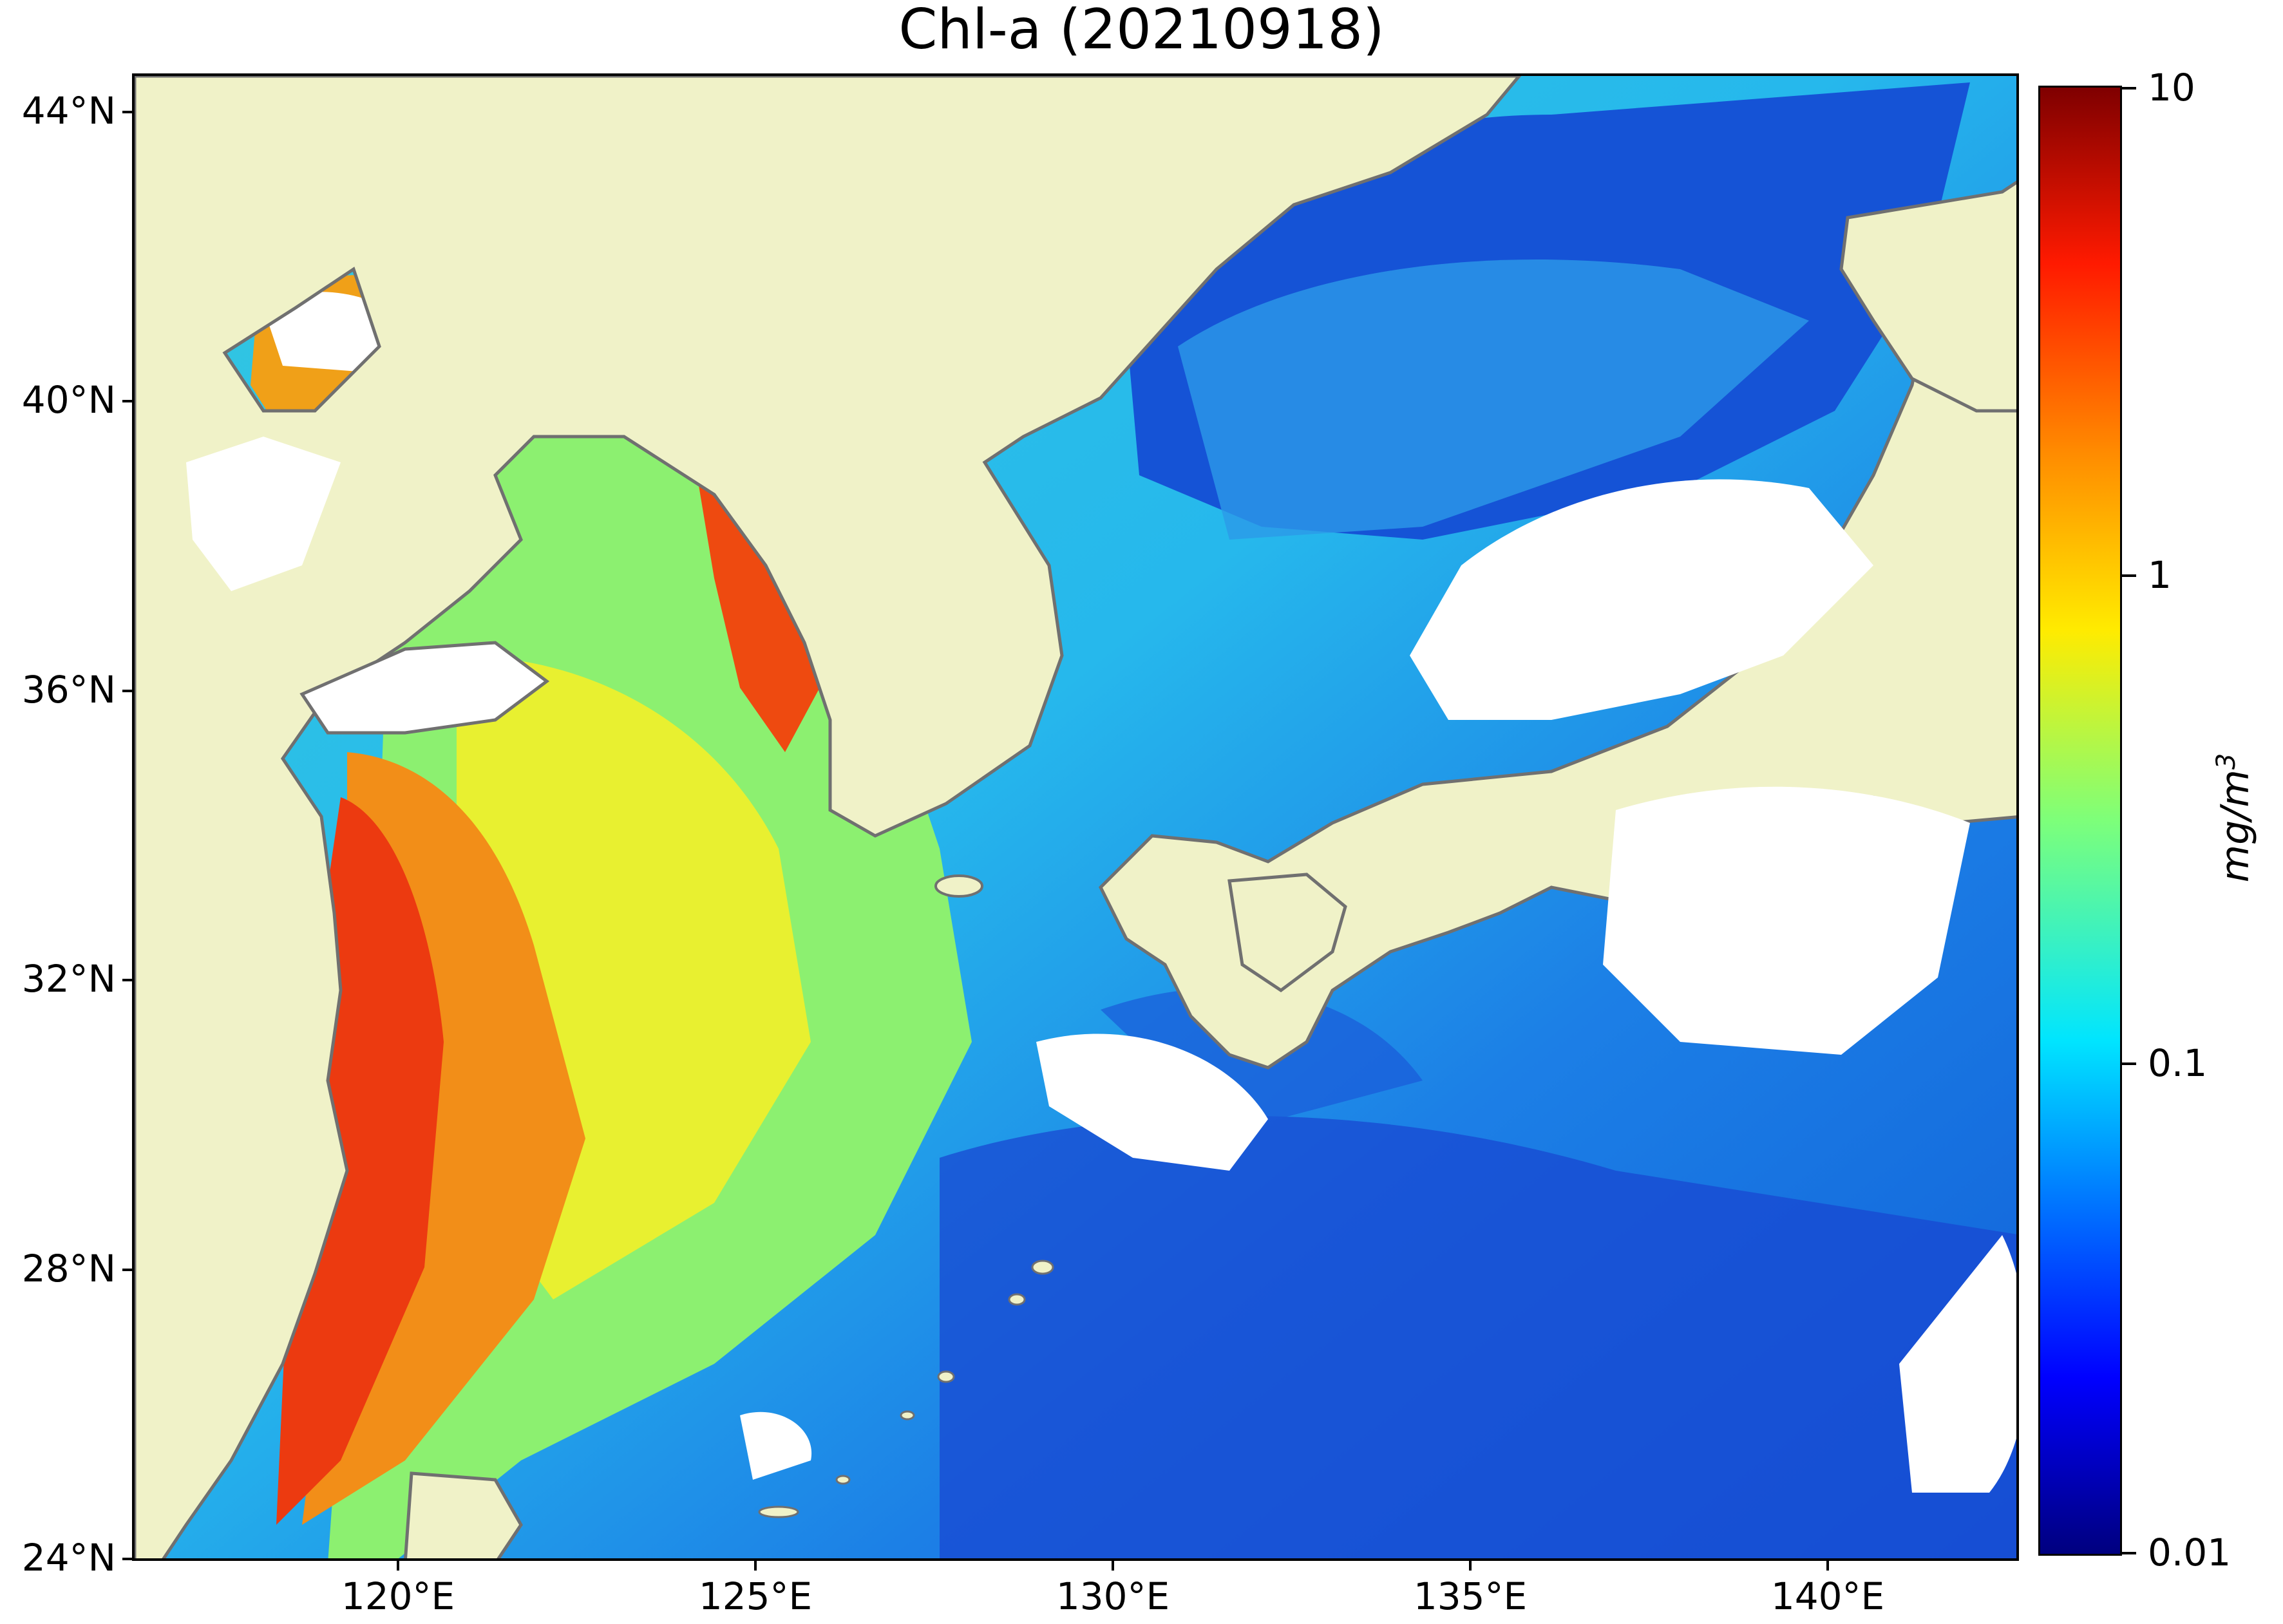  Describe the element at coordinates (1493, 400) in the screenshot. I see `sea-of-japan-mid-region` at that location.